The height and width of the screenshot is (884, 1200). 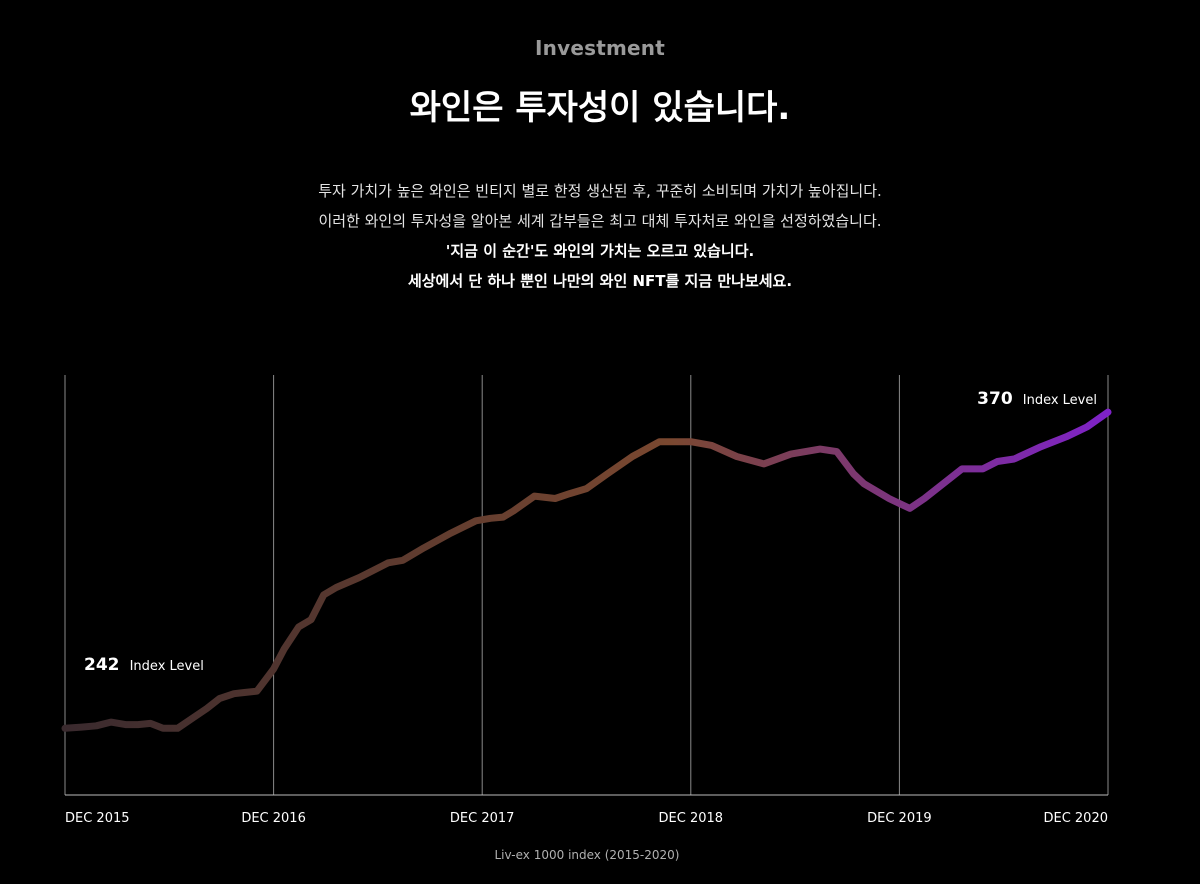 I want to click on start-value: 242, so click(x=102, y=665).